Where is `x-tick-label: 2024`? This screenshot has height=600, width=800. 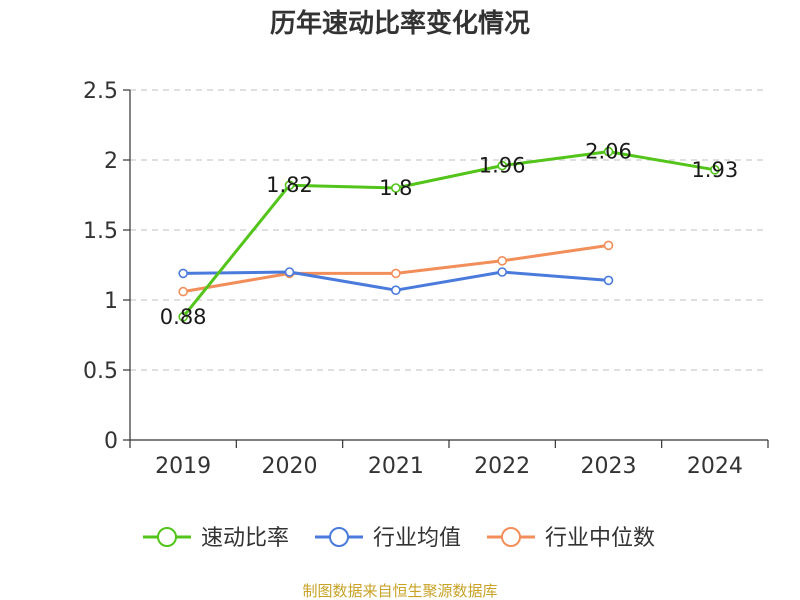
x-tick-label: 2024 is located at coordinates (715, 466).